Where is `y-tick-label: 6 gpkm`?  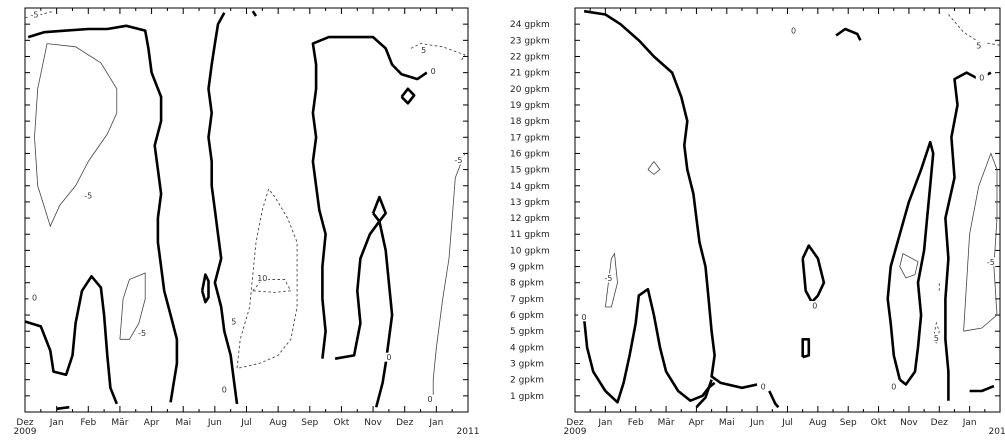
y-tick-label: 6 gpkm is located at coordinates (527, 316).